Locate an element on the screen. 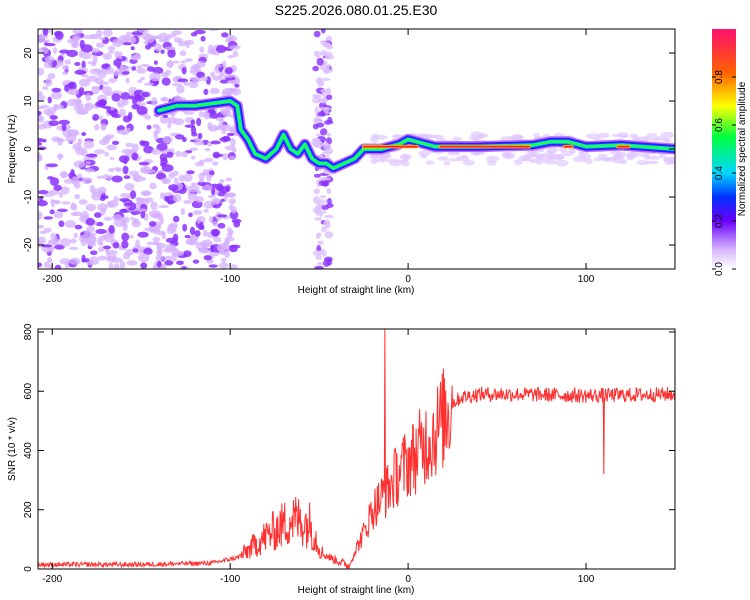 The width and height of the screenshot is (750, 600). colorbar-tick-label: 0.0 is located at coordinates (719, 269).